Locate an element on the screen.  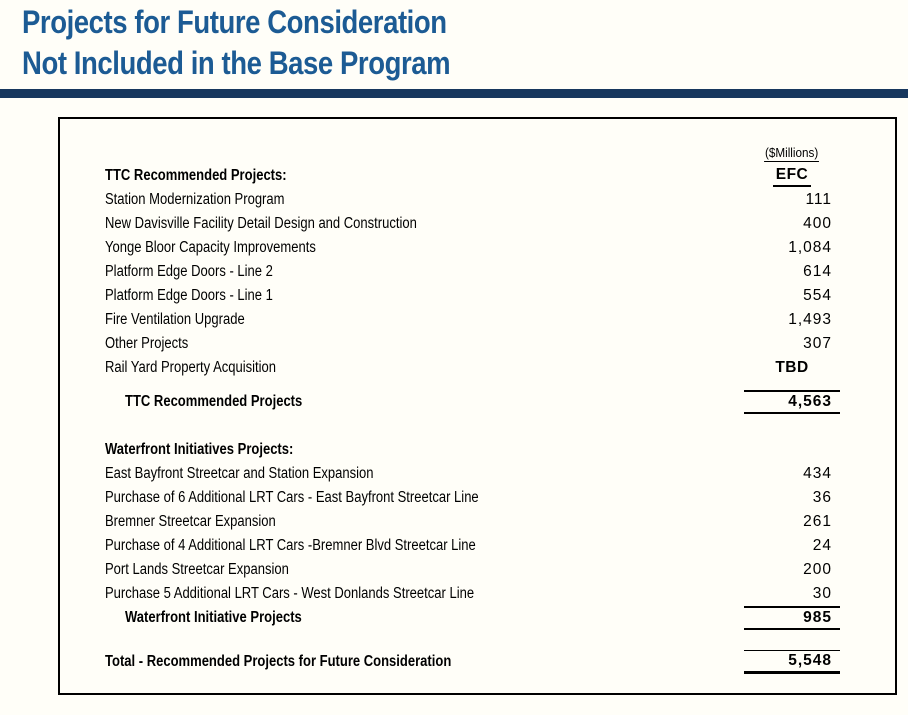
table-row: Rail Yard Property Acquisition TBD is located at coordinates (477, 368).